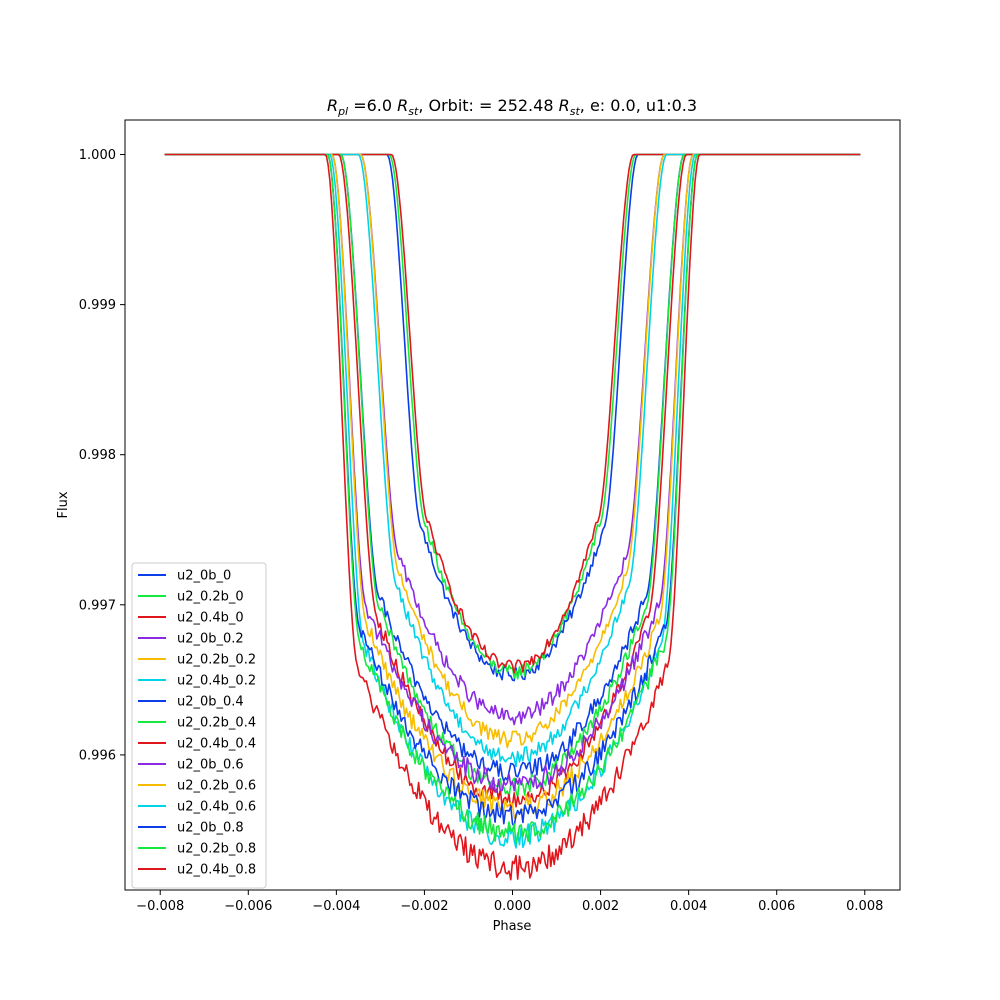  What do you see at coordinates (210, 597) in the screenshot?
I see `legend-label: u2_0.2b_0` at bounding box center [210, 597].